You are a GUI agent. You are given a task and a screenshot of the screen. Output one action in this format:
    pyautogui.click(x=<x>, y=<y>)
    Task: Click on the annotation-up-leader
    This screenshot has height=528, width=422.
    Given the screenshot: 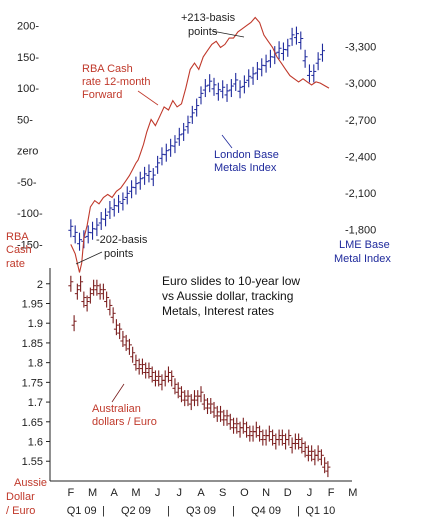 What is the action you would take?
    pyautogui.click(x=228, y=34)
    